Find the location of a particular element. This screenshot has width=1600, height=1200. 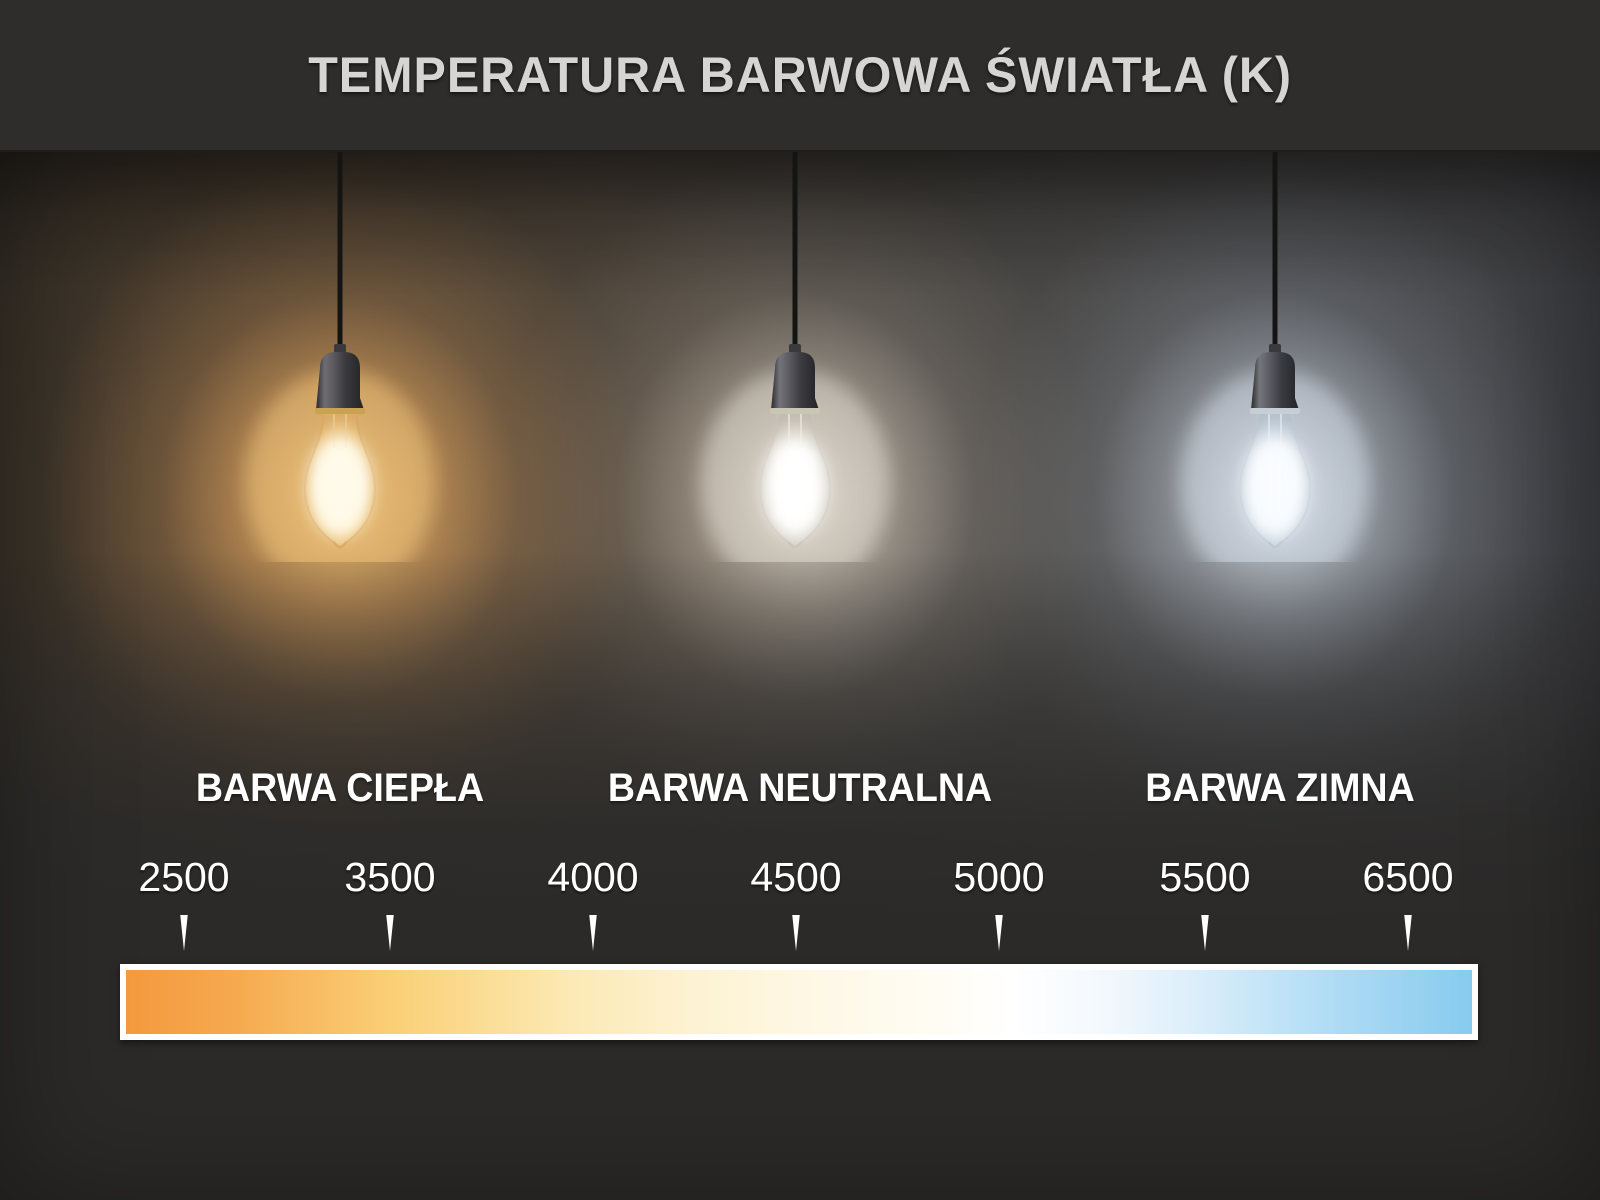

scale-tick: 6500 is located at coordinates (1408, 902).